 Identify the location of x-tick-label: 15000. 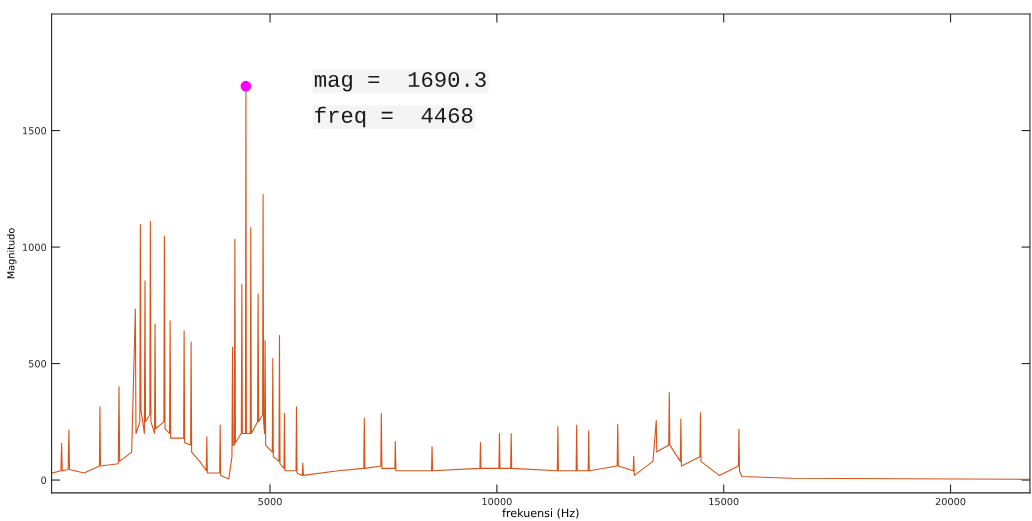
(724, 501).